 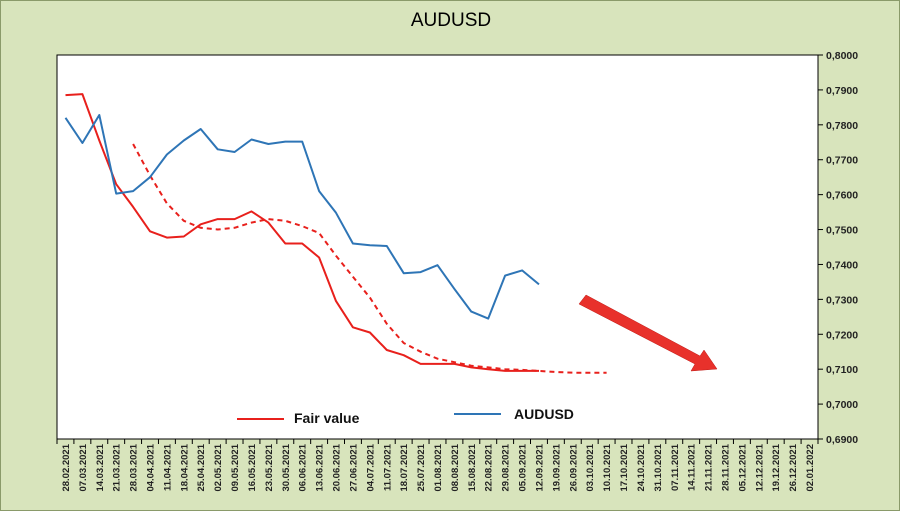 I want to click on x-tick-label: 22.08.2021, so click(x=489, y=467).